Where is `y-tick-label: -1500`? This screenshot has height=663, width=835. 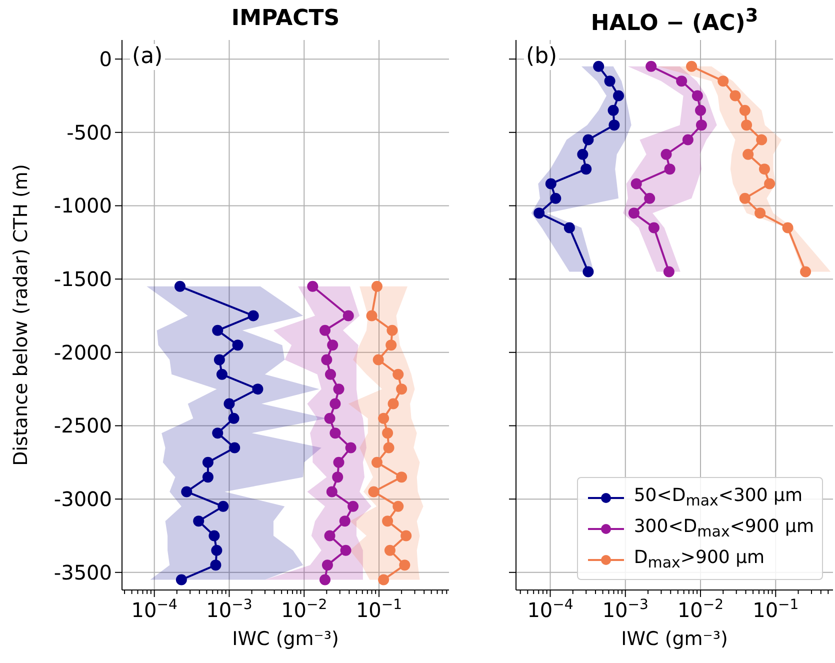 y-tick-label: -1500 is located at coordinates (83, 279).